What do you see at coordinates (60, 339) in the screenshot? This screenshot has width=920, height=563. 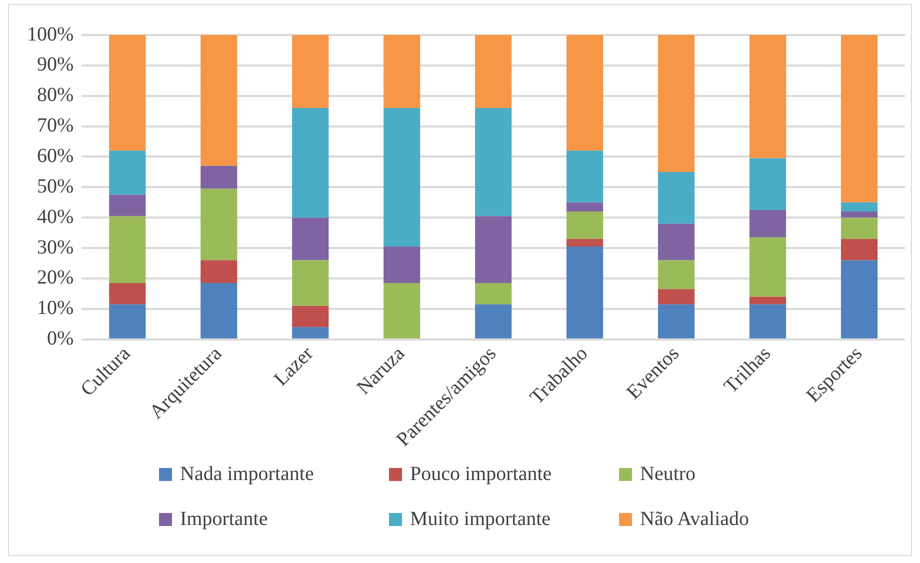 I see `y-tick-label: 0%` at bounding box center [60, 339].